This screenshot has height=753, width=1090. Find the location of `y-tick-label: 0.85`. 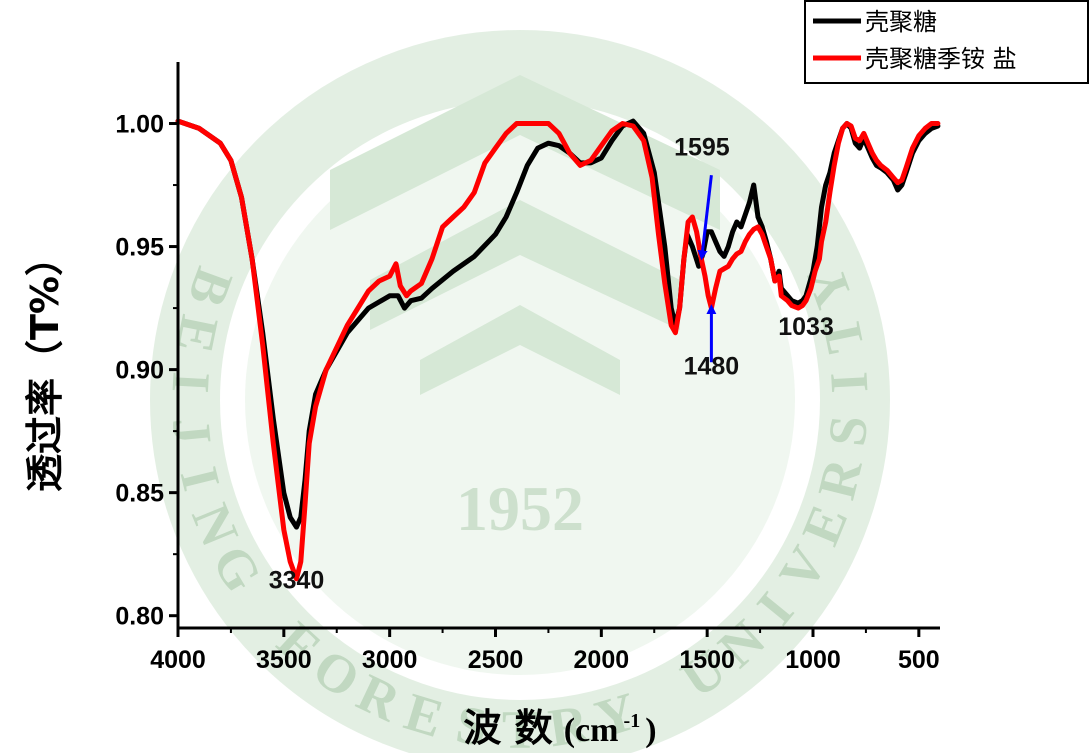

y-tick-label: 0.85 is located at coordinates (139, 494).